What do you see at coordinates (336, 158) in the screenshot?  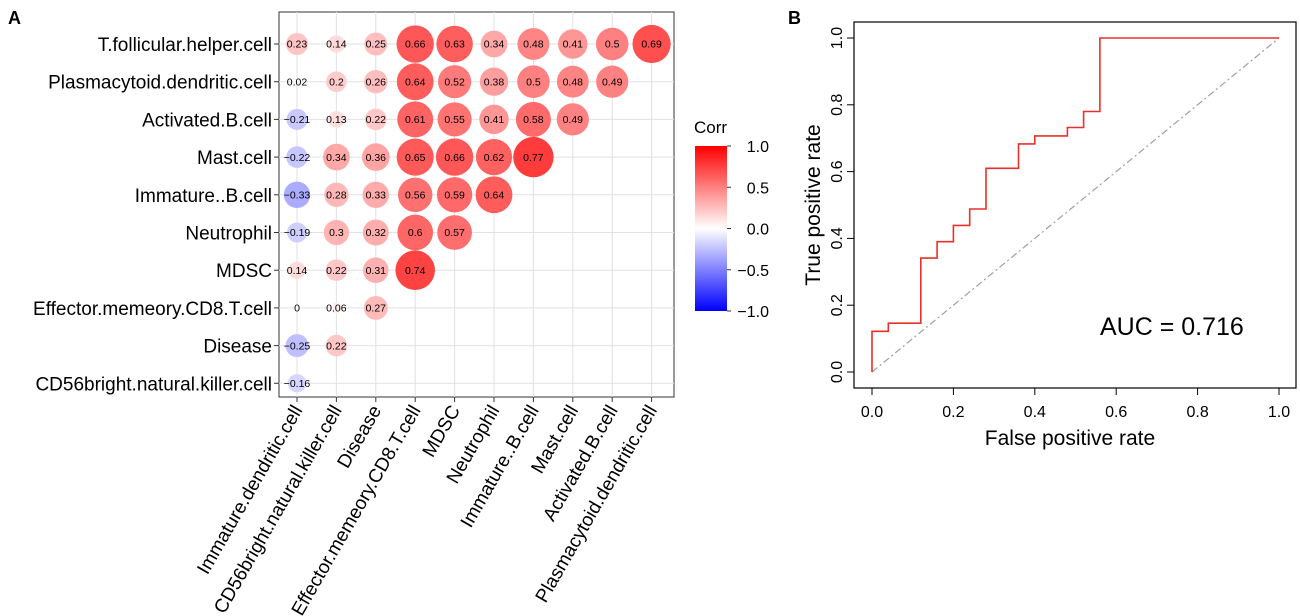 I see `corr-value-label: 0.34` at bounding box center [336, 158].